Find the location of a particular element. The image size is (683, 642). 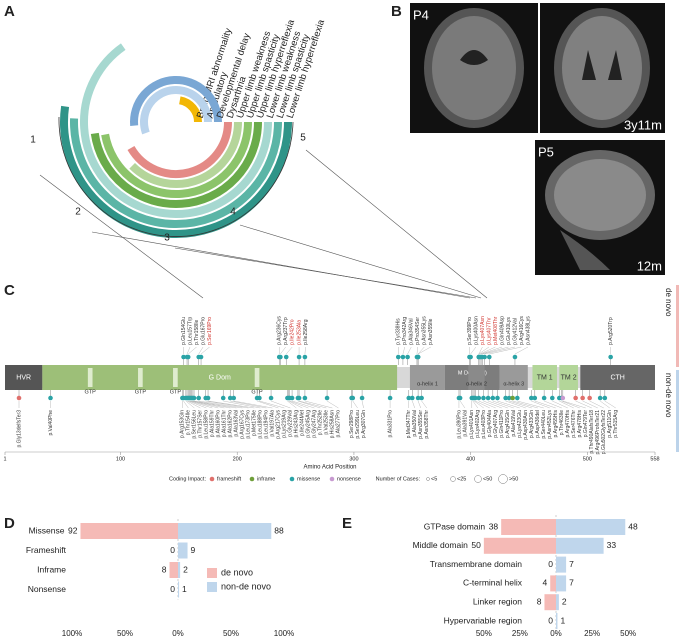

x-tick-label: 50% is located at coordinates (231, 633).